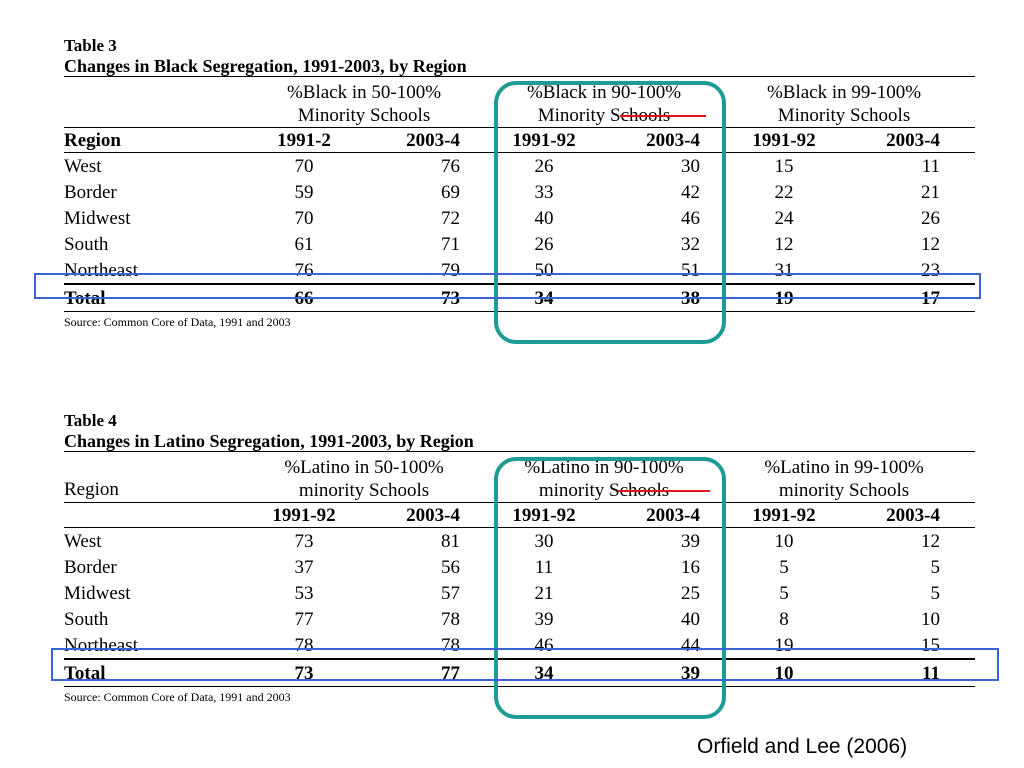 Image resolution: width=1024 pixels, height=768 pixels. What do you see at coordinates (802, 746) in the screenshot?
I see `citation: Orfield and Lee (2006)` at bounding box center [802, 746].